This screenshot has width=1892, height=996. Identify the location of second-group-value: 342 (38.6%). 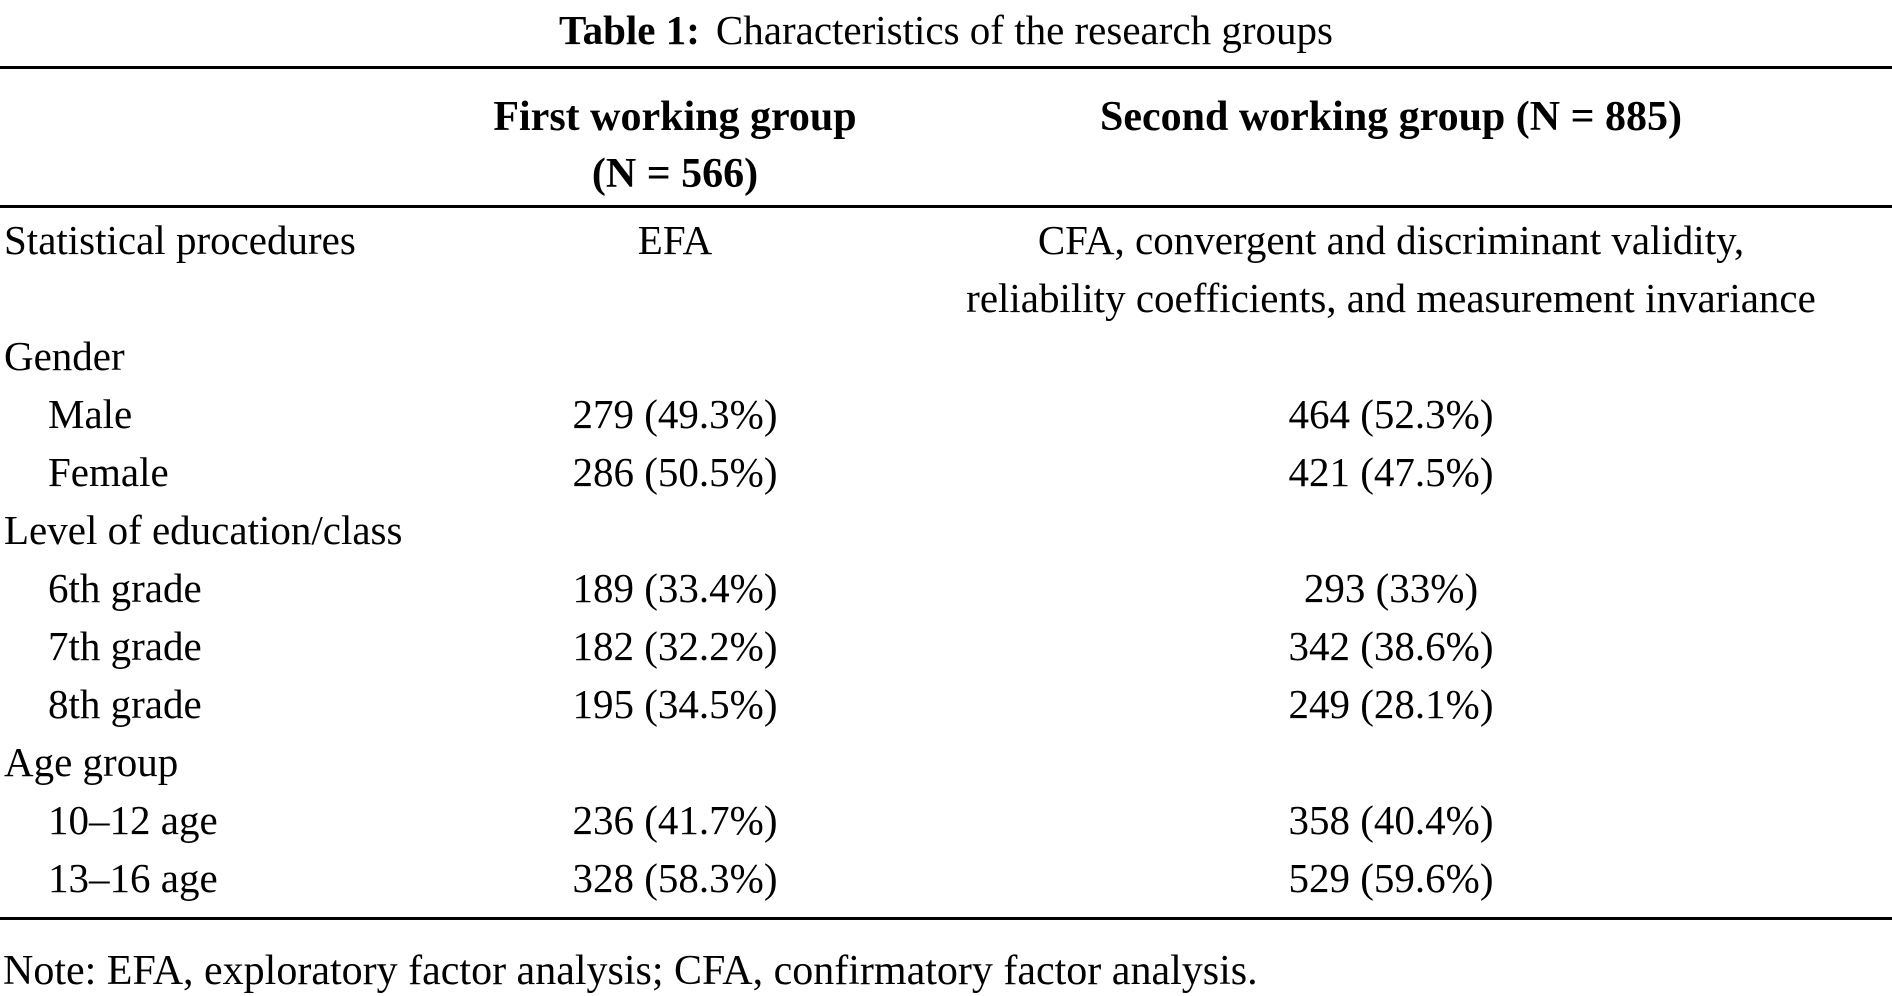
(1391, 646).